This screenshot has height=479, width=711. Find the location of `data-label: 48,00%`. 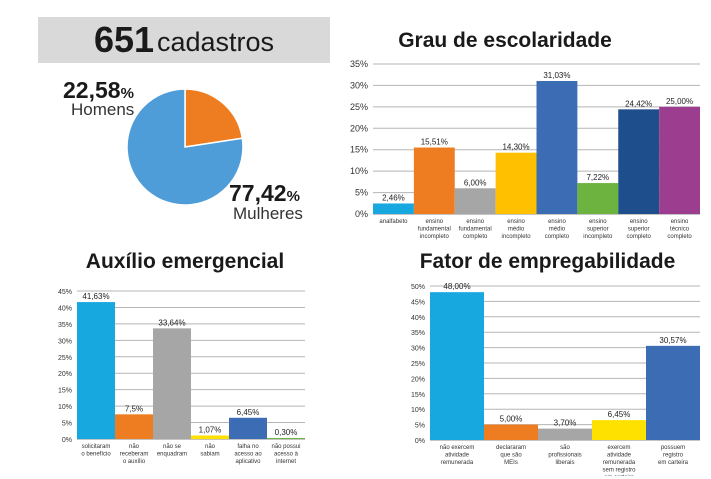

data-label: 48,00% is located at coordinates (456, 286).